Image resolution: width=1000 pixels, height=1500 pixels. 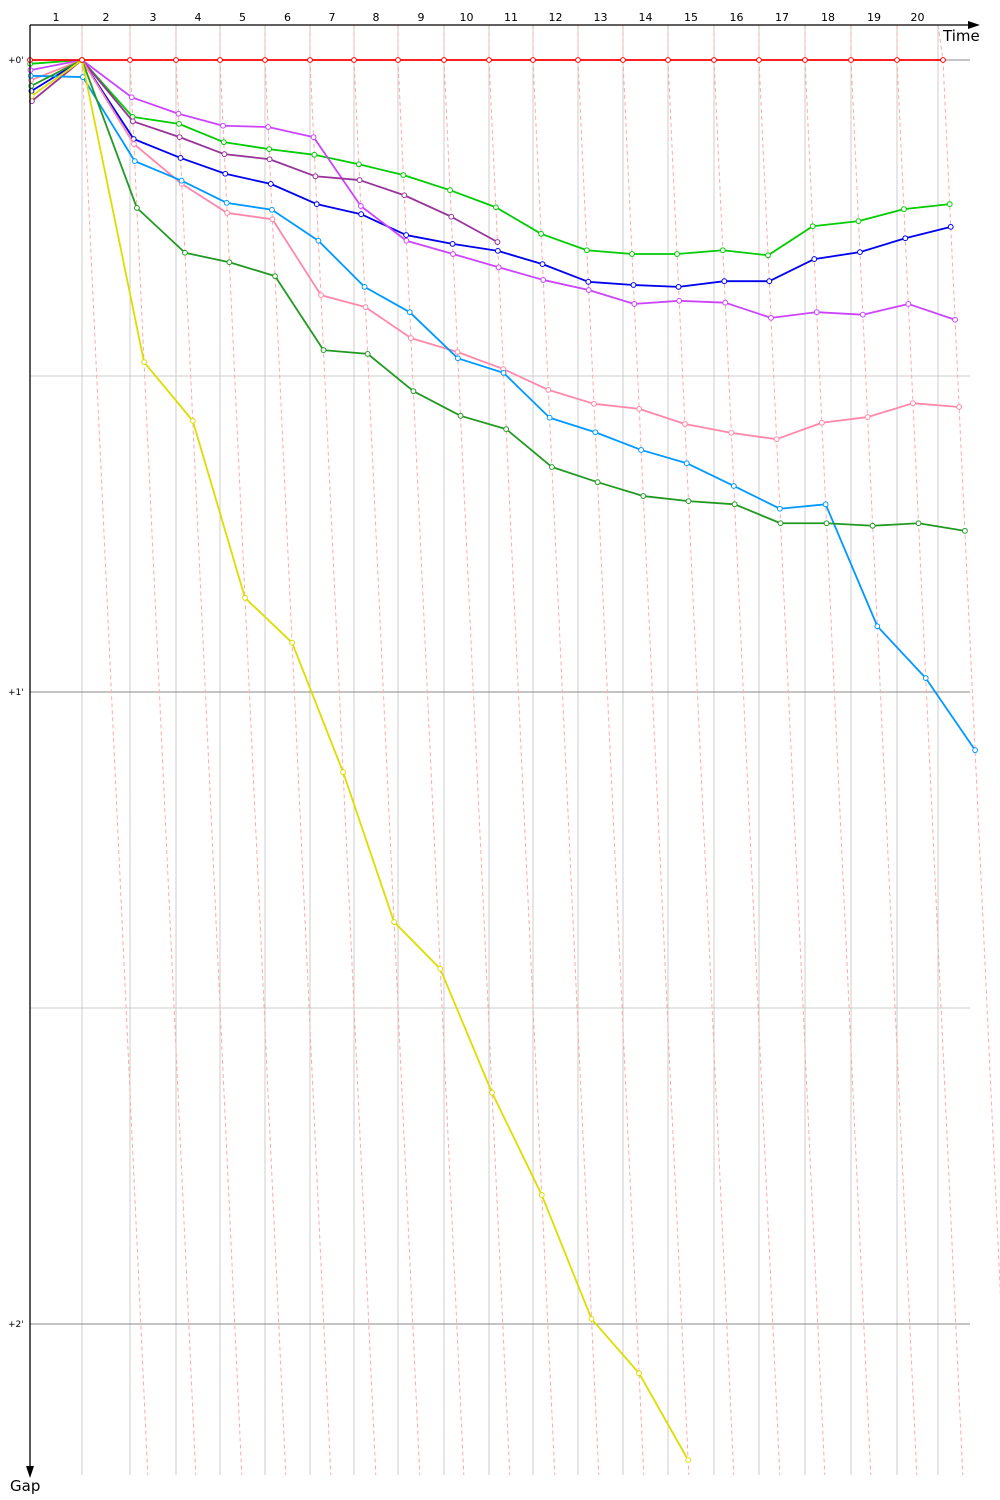 I want to click on x-tick-label: 12, so click(x=556, y=17).